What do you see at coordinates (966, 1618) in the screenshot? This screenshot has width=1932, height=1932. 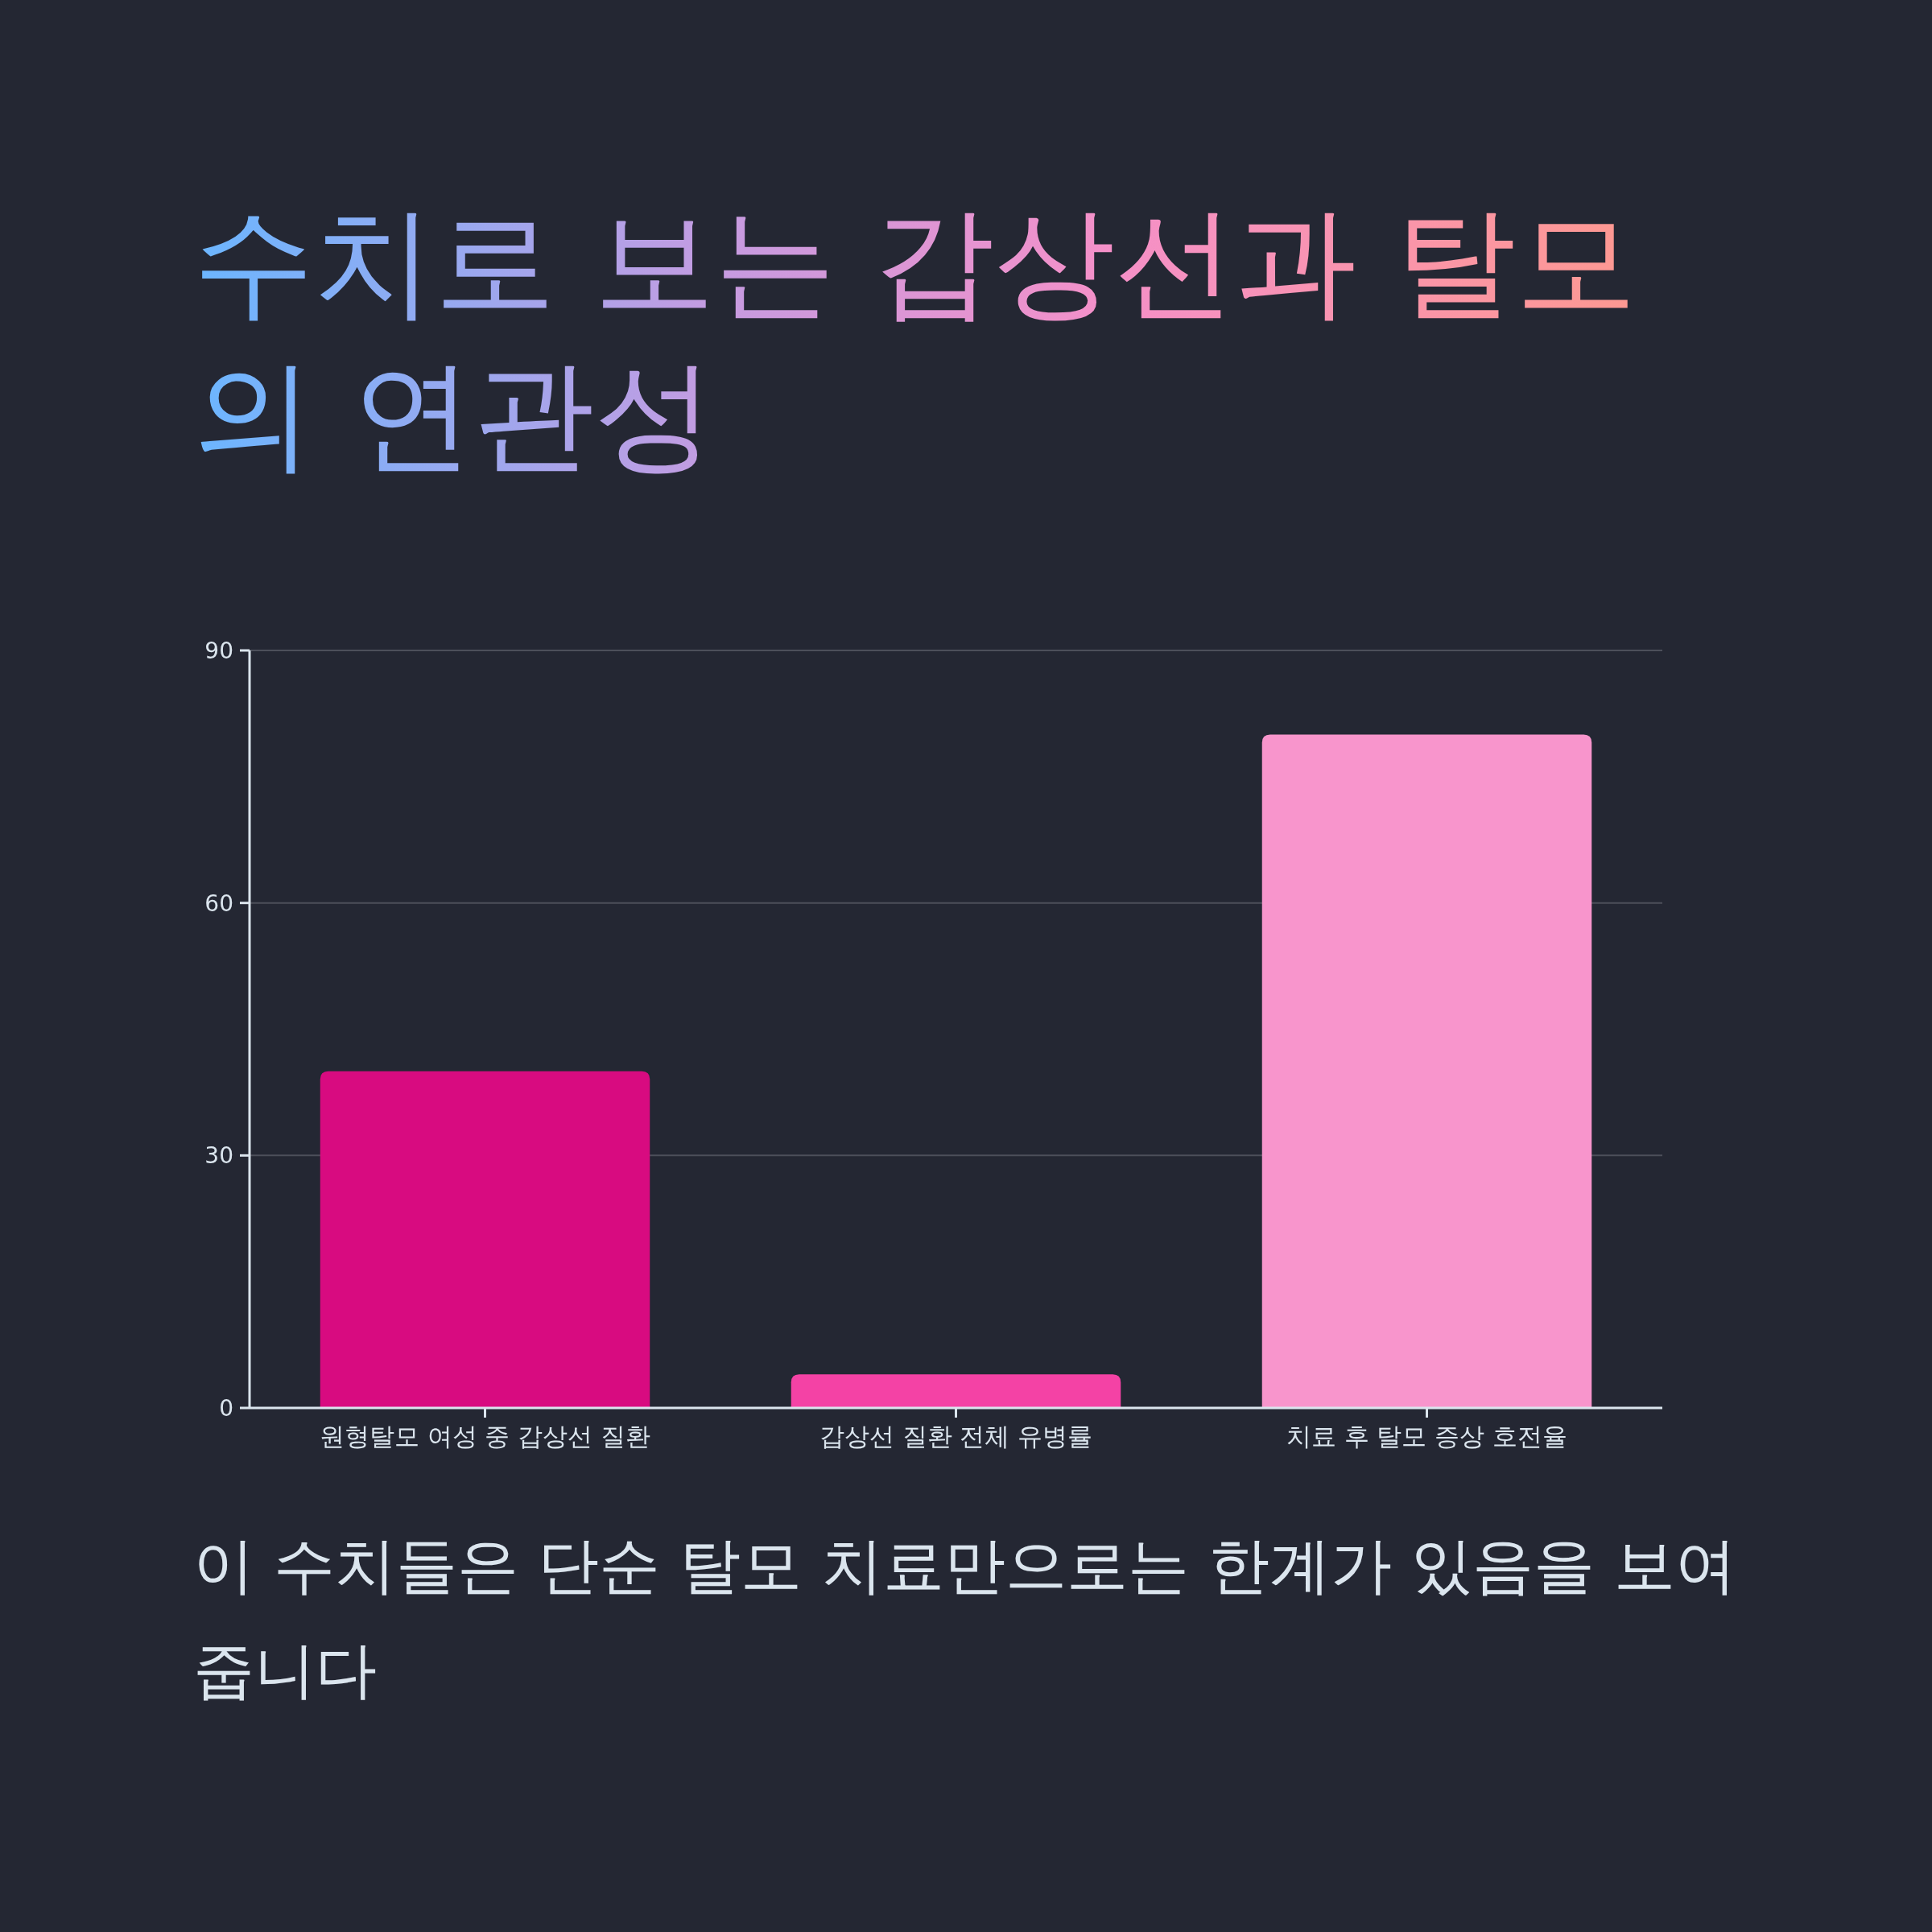 I see `text: 이 수치들은 단순 탈모 치료만으로는 한계가 있음을 보여줍니다` at bounding box center [966, 1618].